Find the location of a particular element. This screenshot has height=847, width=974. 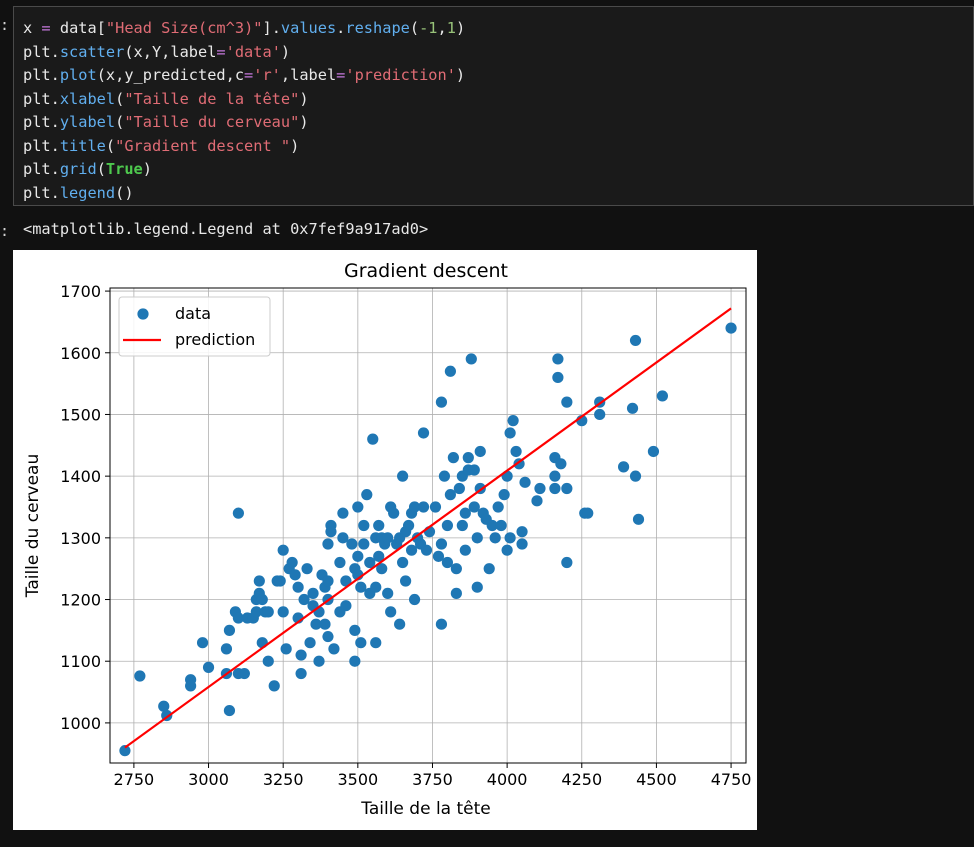

y-tick-label: 1500 is located at coordinates (80, 414).